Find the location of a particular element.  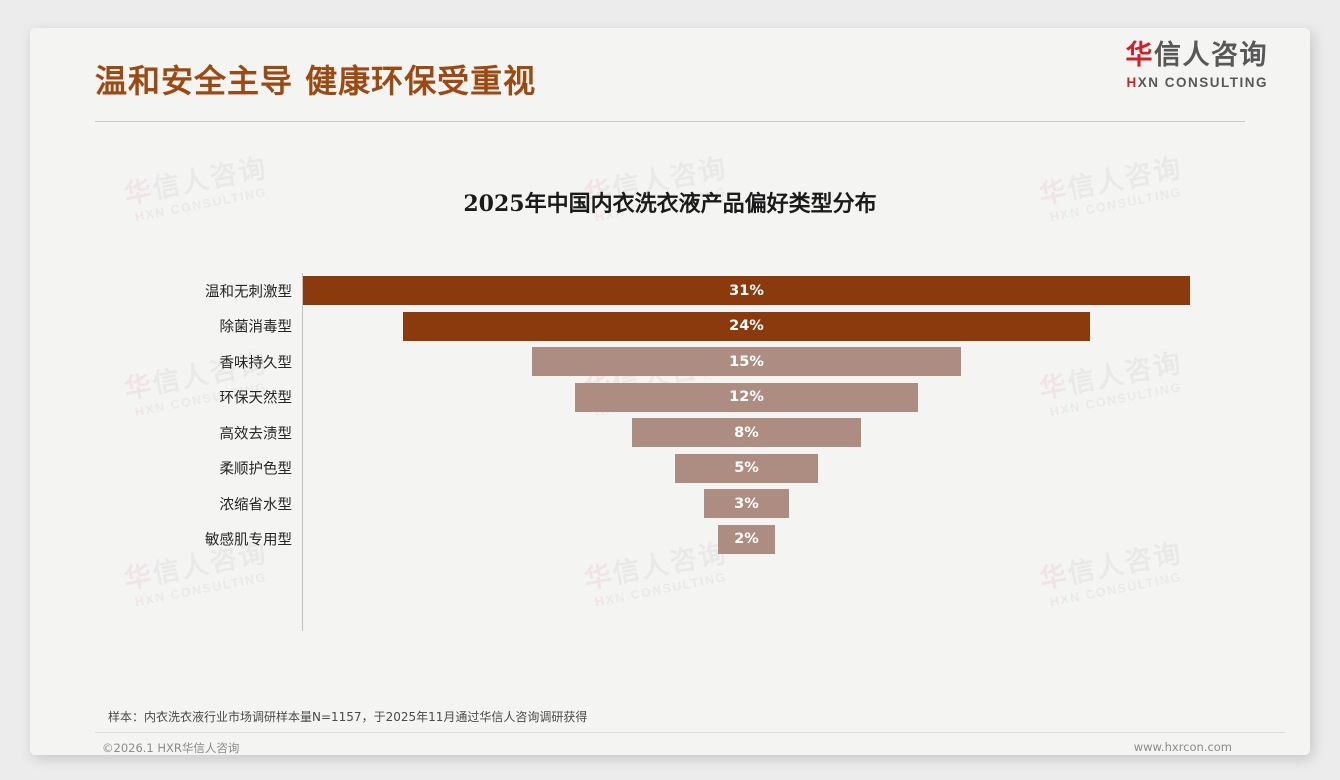

bar-row: 高效去渍型 8% is located at coordinates (685, 433).